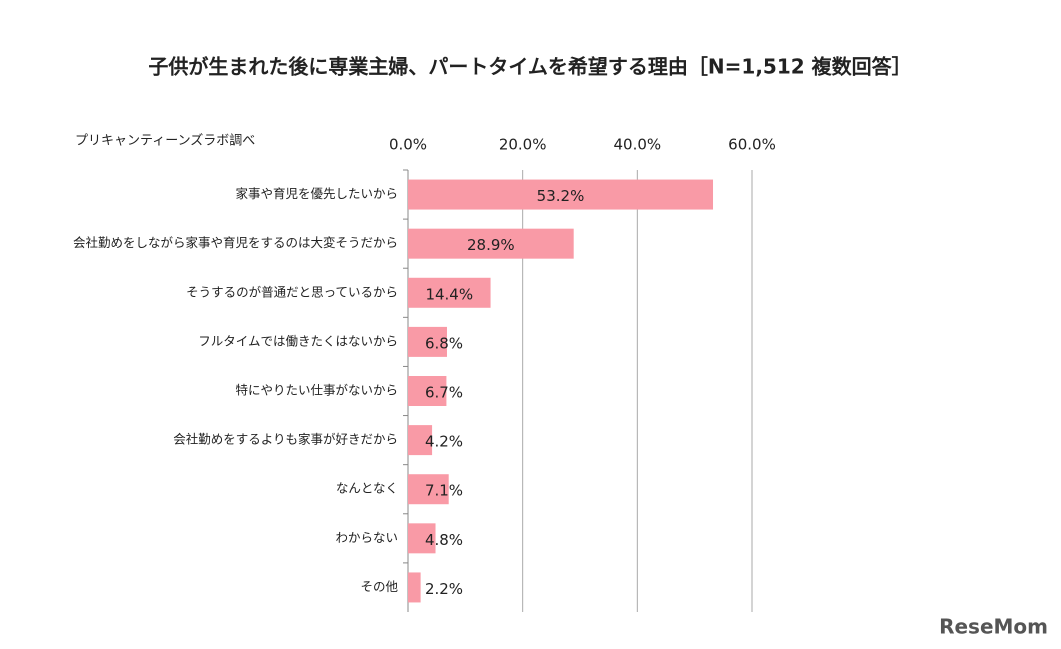 This screenshot has height=649, width=1061. What do you see at coordinates (285, 439) in the screenshot?
I see `y-tick-label: 会社勤めをするよりも家事が好きだから` at bounding box center [285, 439].